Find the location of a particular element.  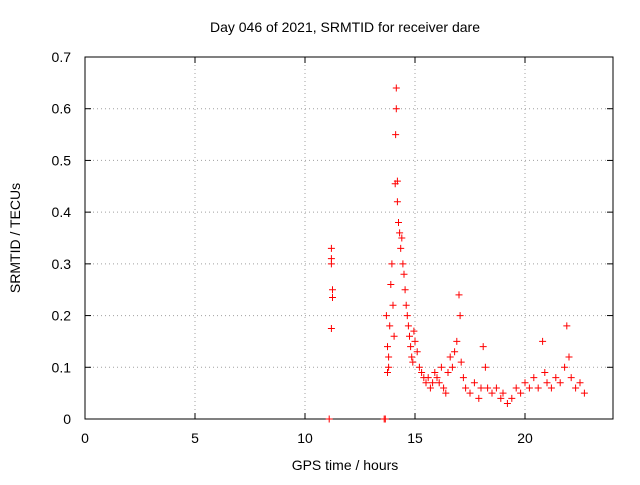

x-tick-label: 15 is located at coordinates (415, 438).